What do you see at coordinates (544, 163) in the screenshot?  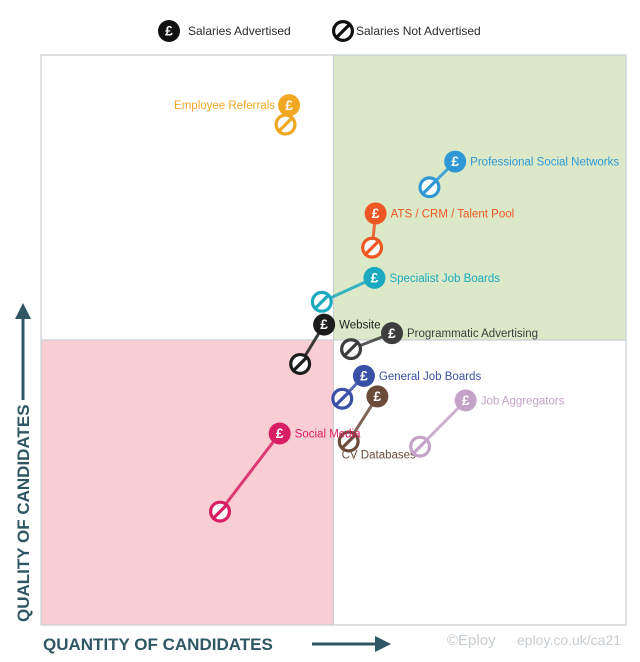 I see `point-label: Professional Social Networks` at bounding box center [544, 163].